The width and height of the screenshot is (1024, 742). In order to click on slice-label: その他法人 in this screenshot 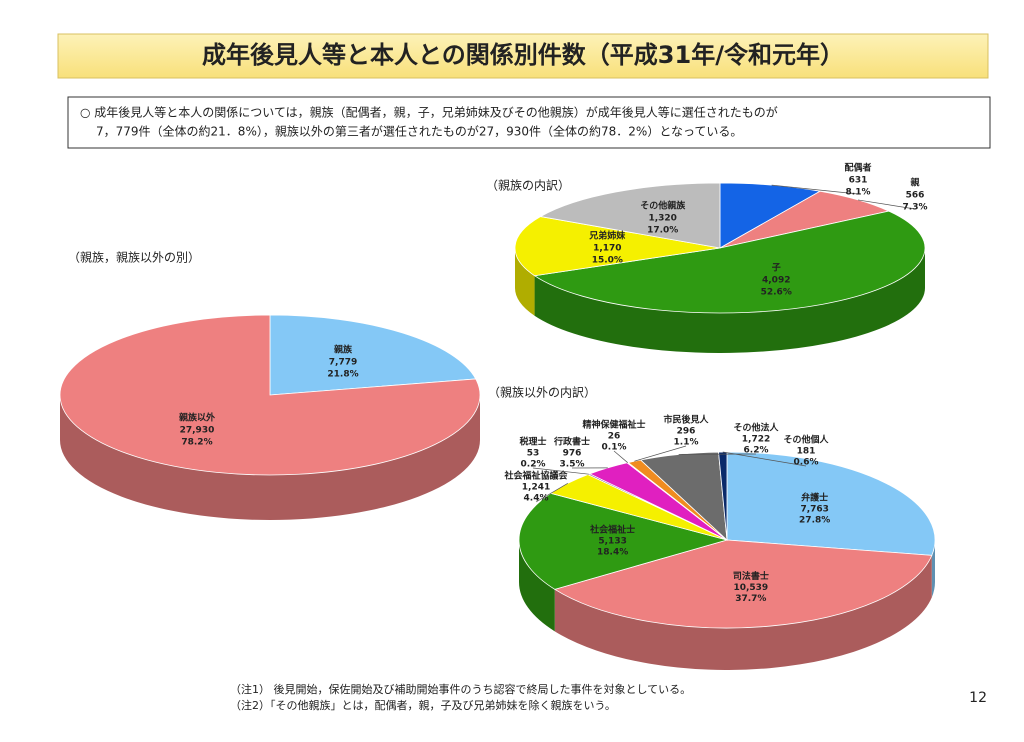, I will do `click(756, 428)`.